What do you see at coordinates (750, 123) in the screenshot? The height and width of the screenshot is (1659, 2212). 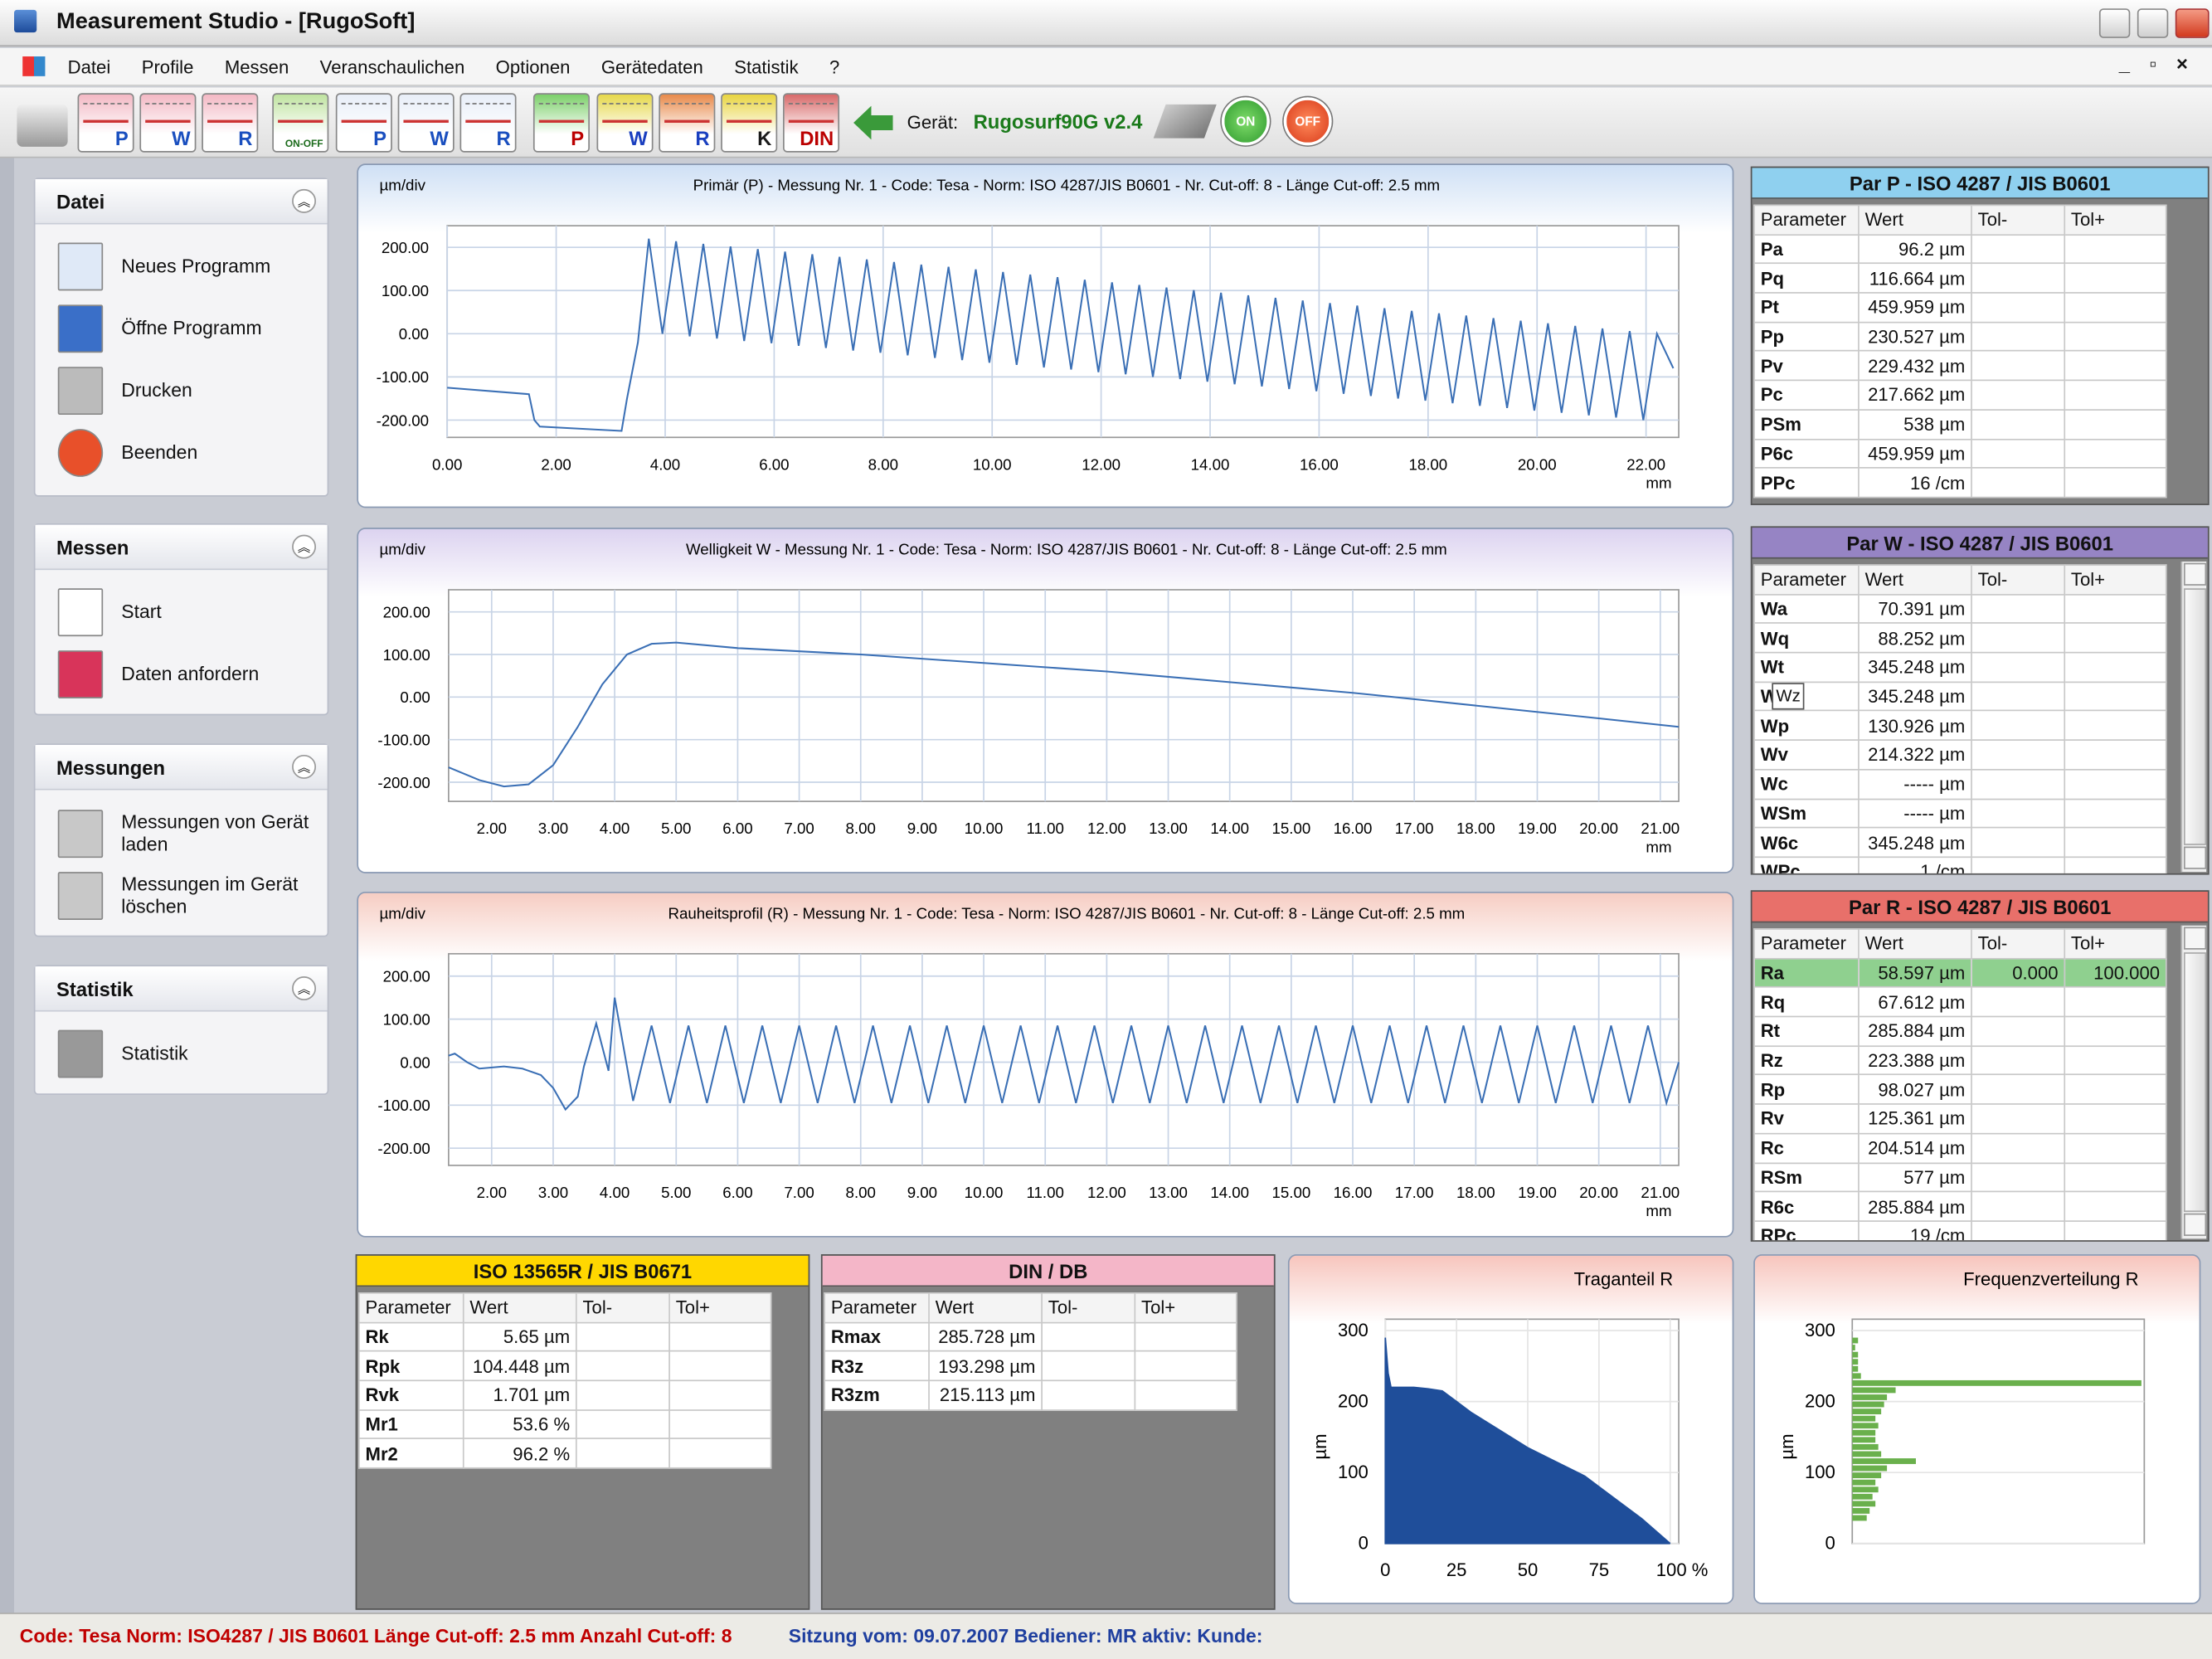 I see `toolbar-button: K` at bounding box center [750, 123].